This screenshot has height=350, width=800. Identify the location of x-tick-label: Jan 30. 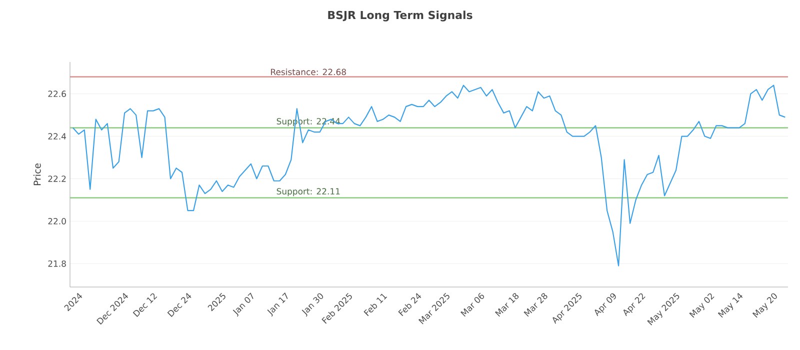
(313, 305).